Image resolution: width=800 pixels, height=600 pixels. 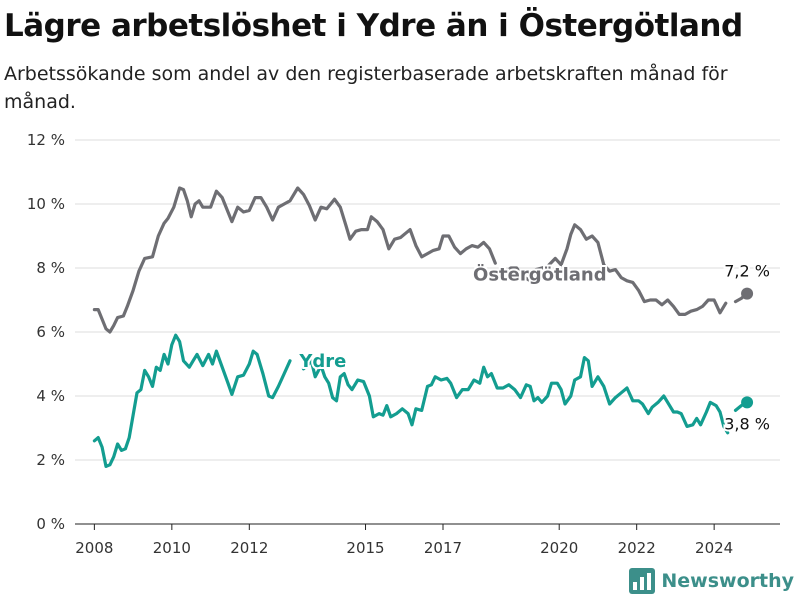 I want to click on brand-logo: Newsworthy, so click(x=711, y=581).